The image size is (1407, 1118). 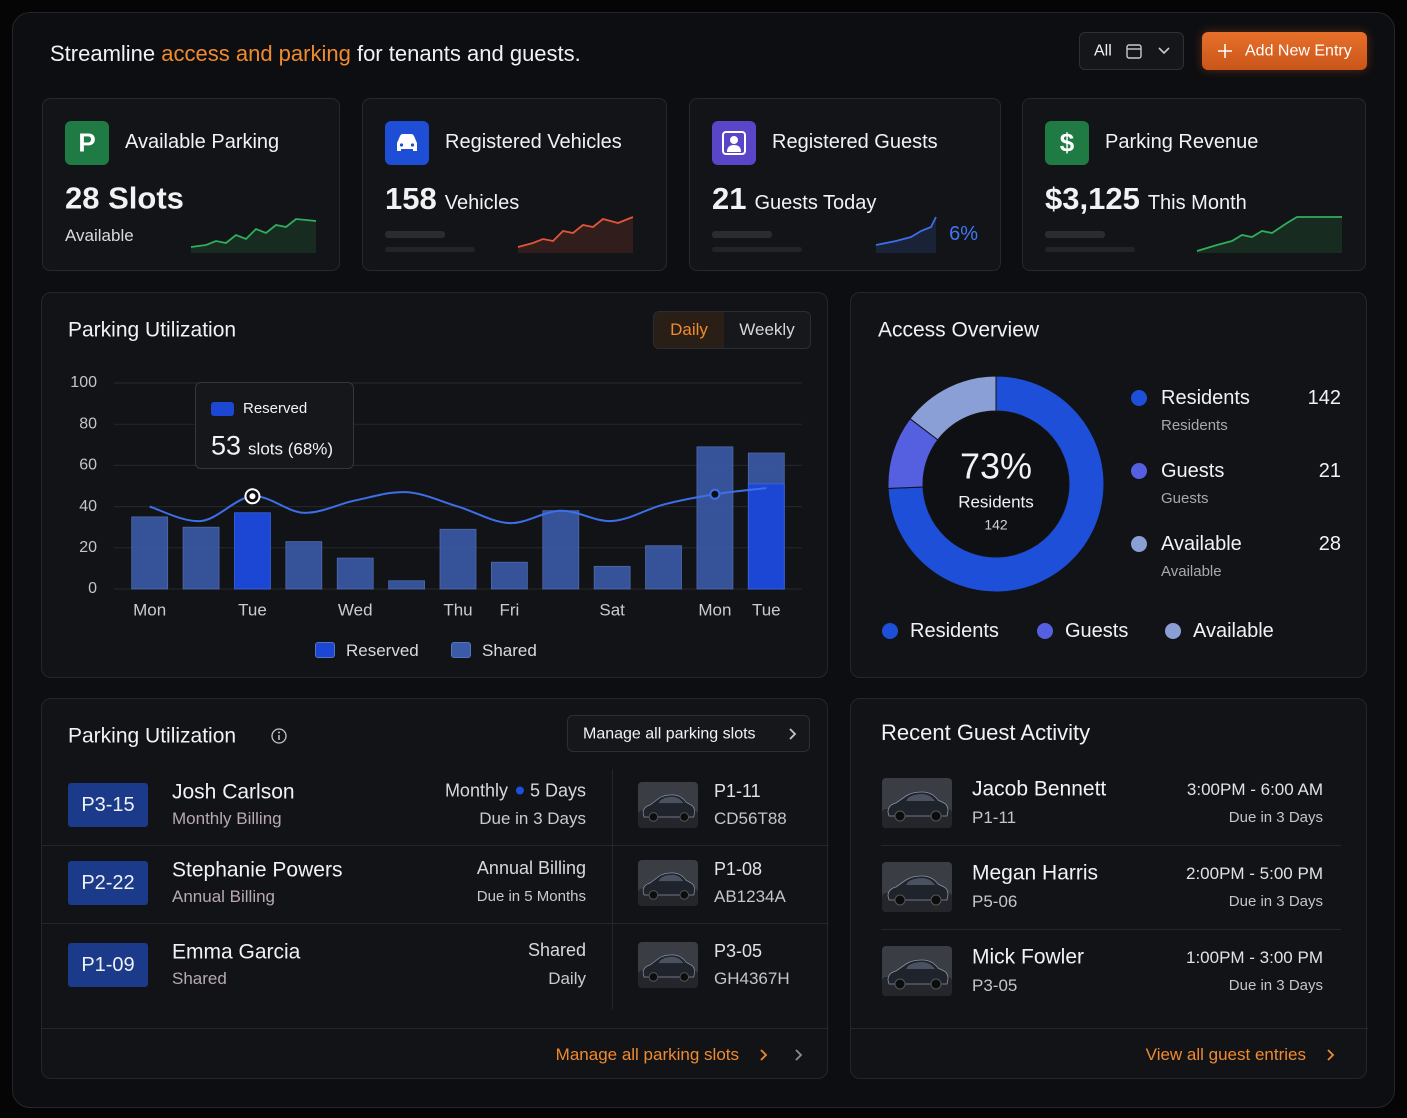 I want to click on info-ring, so click(x=279, y=736).